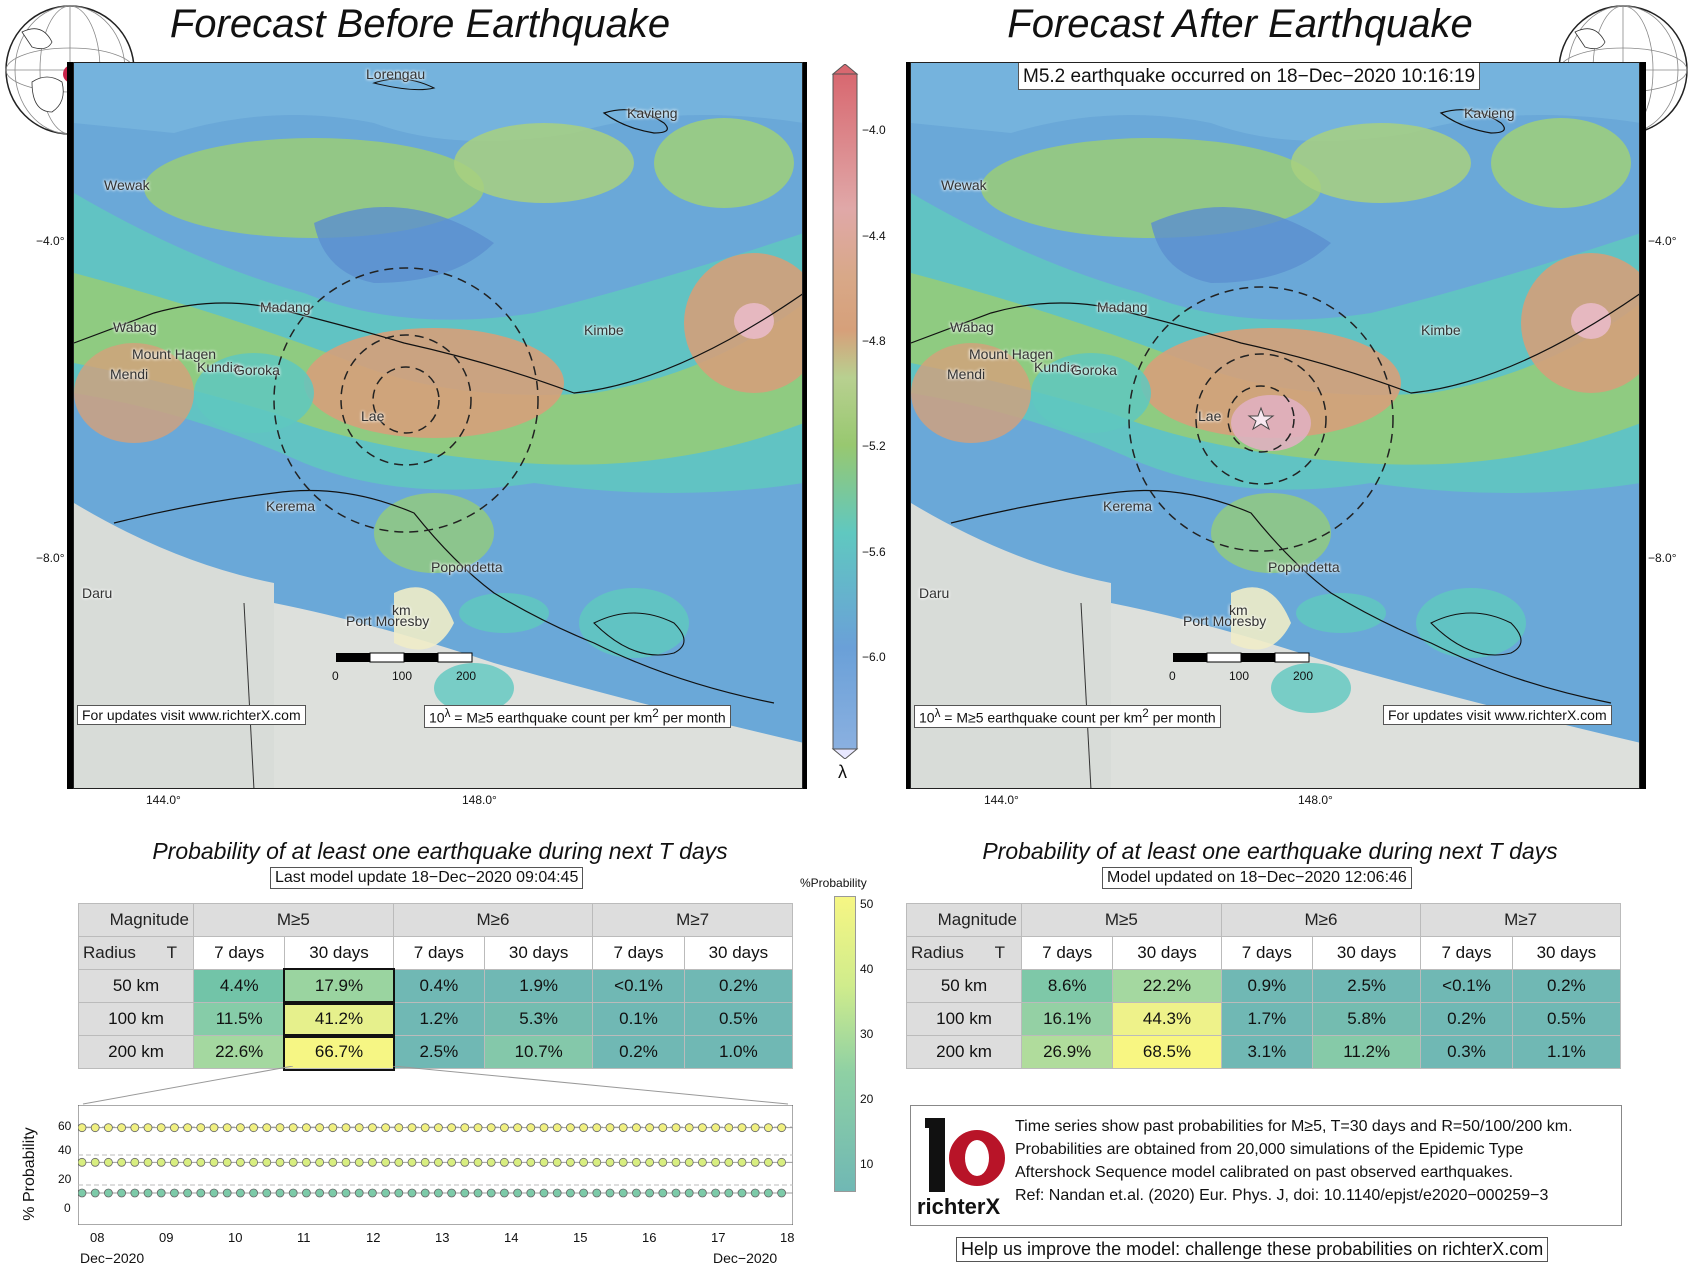  I want to click on place-wabag: Wabag, so click(135, 327).